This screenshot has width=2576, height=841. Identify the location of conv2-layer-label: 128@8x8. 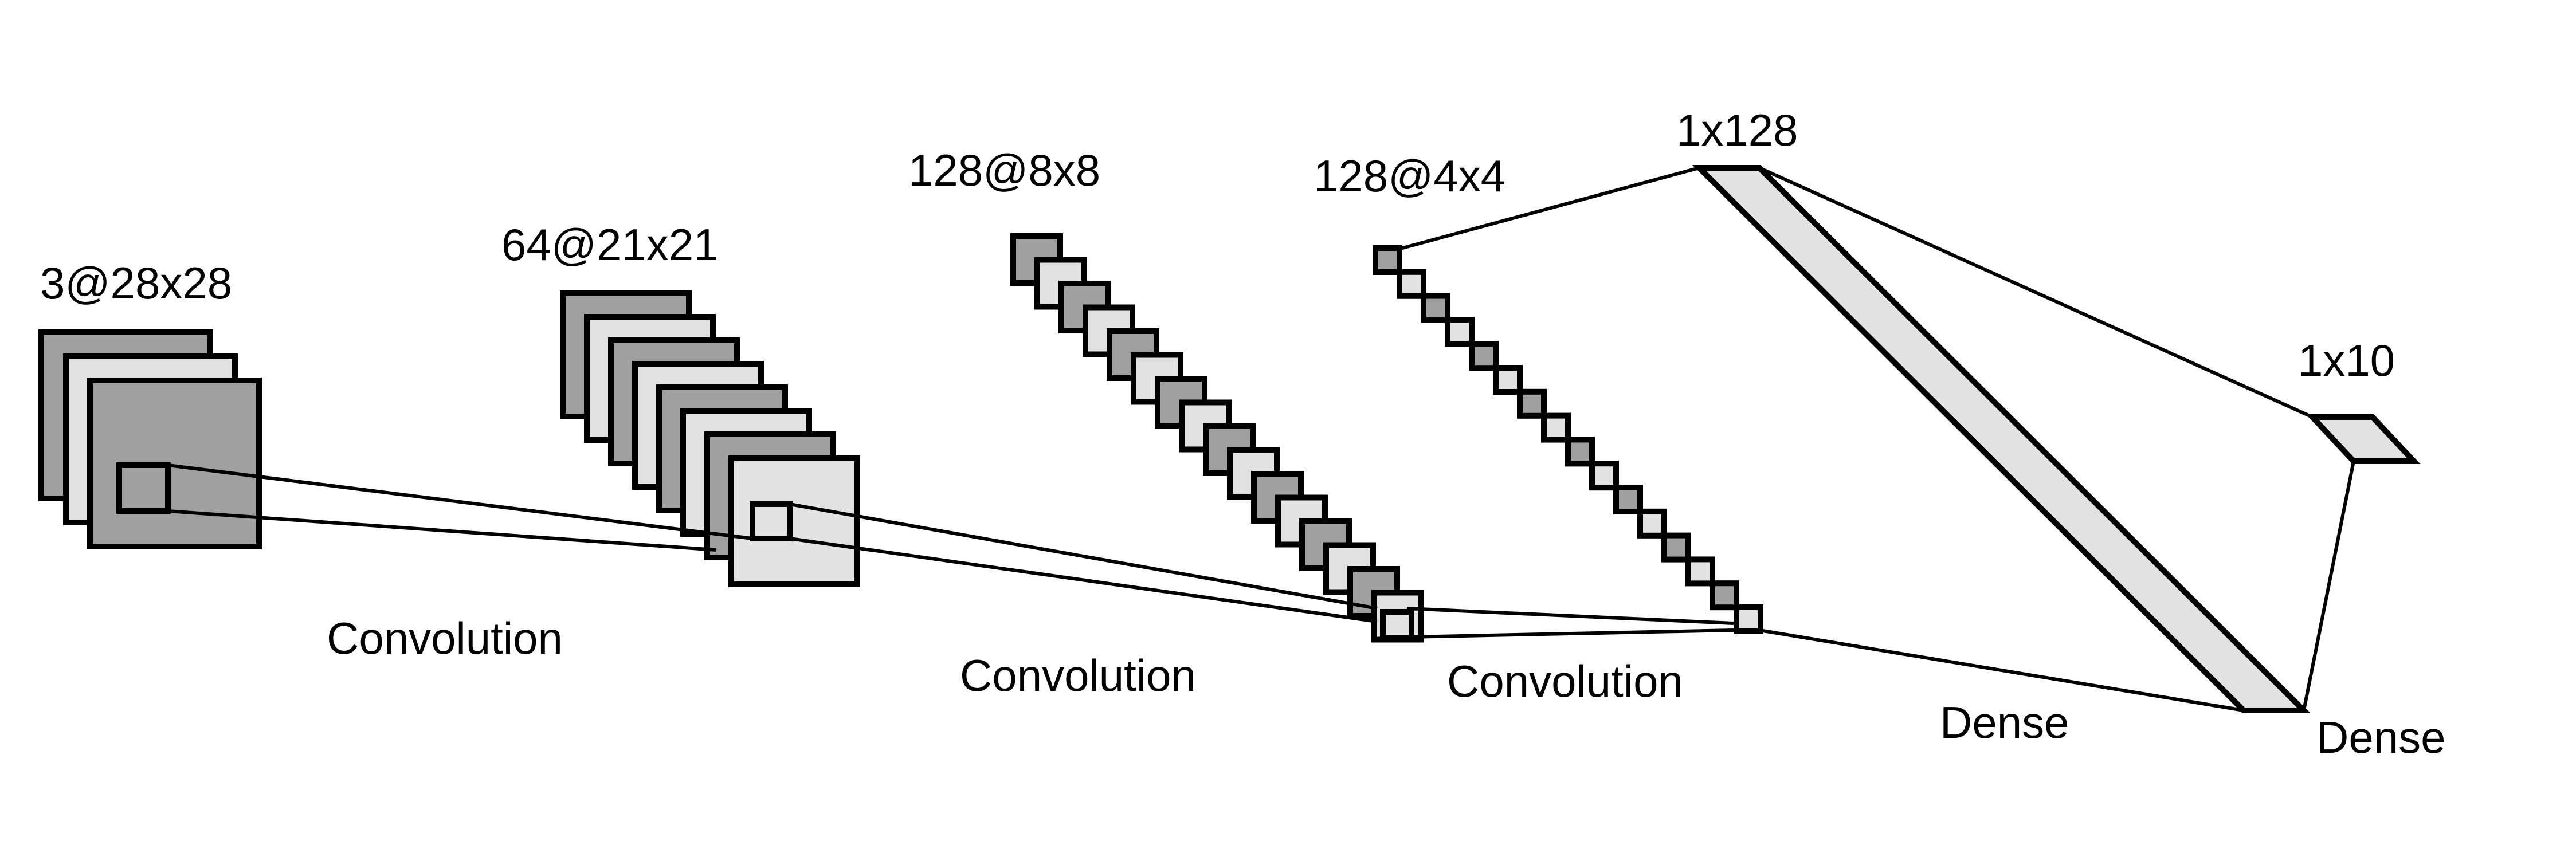
(1004, 170).